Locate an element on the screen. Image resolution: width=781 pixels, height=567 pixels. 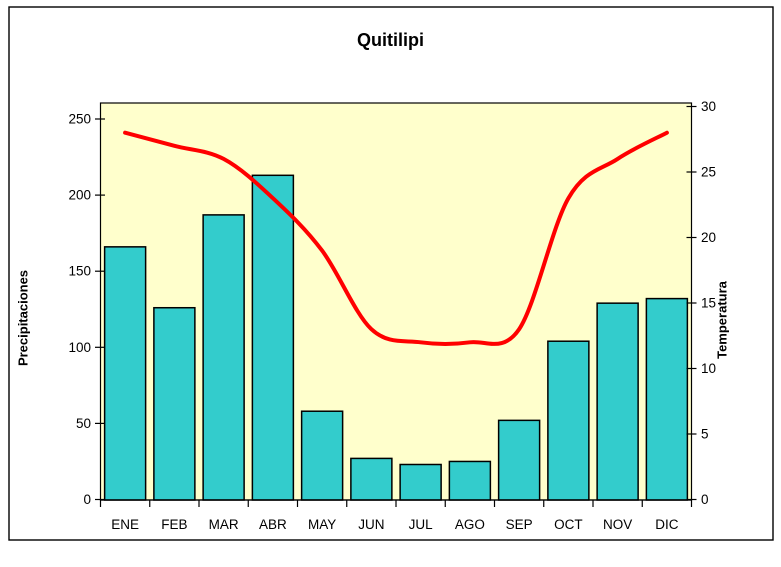
precipitation-bar-ene is located at coordinates (125, 373).